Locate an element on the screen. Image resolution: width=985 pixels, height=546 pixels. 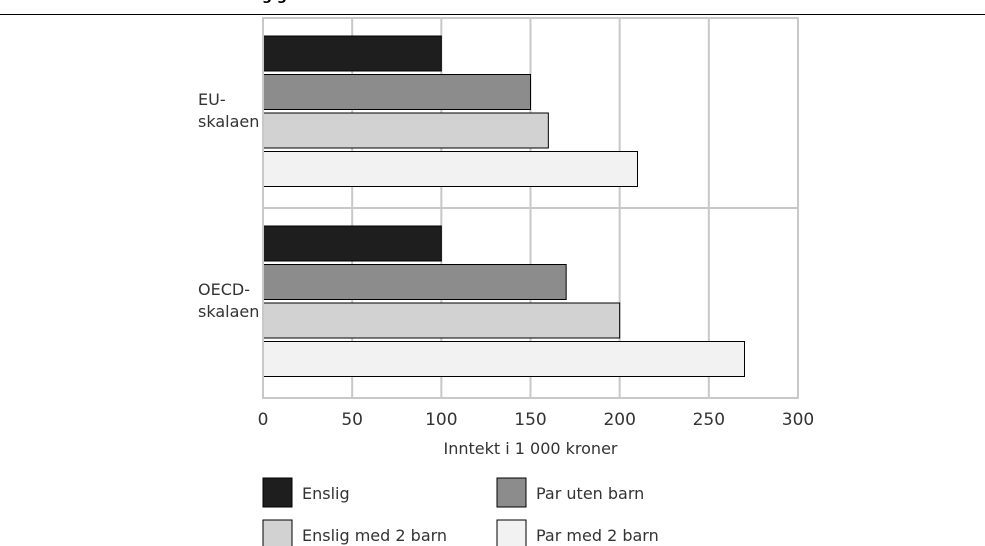
x-tick-label: 300 is located at coordinates (798, 420).